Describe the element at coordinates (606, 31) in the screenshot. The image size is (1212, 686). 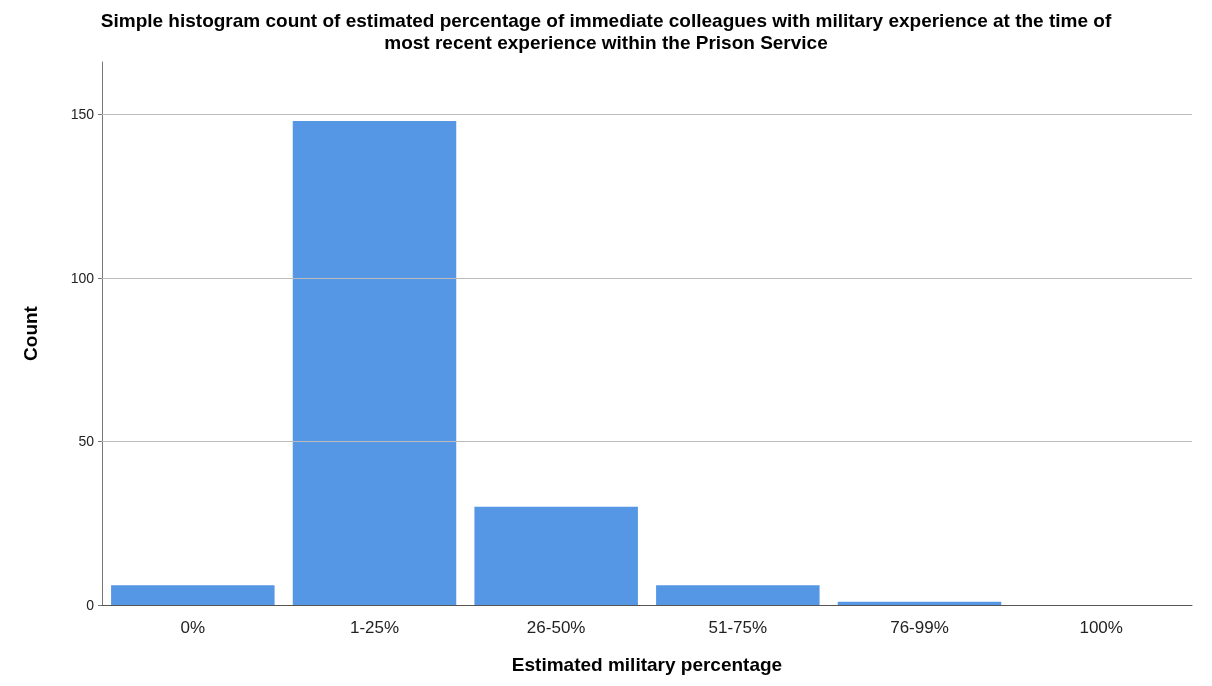
I see `chart-title: Simple histogram count of estimated percentage of immediate colleagues with military experience at the time of most recent experience within the Prison Service` at that location.